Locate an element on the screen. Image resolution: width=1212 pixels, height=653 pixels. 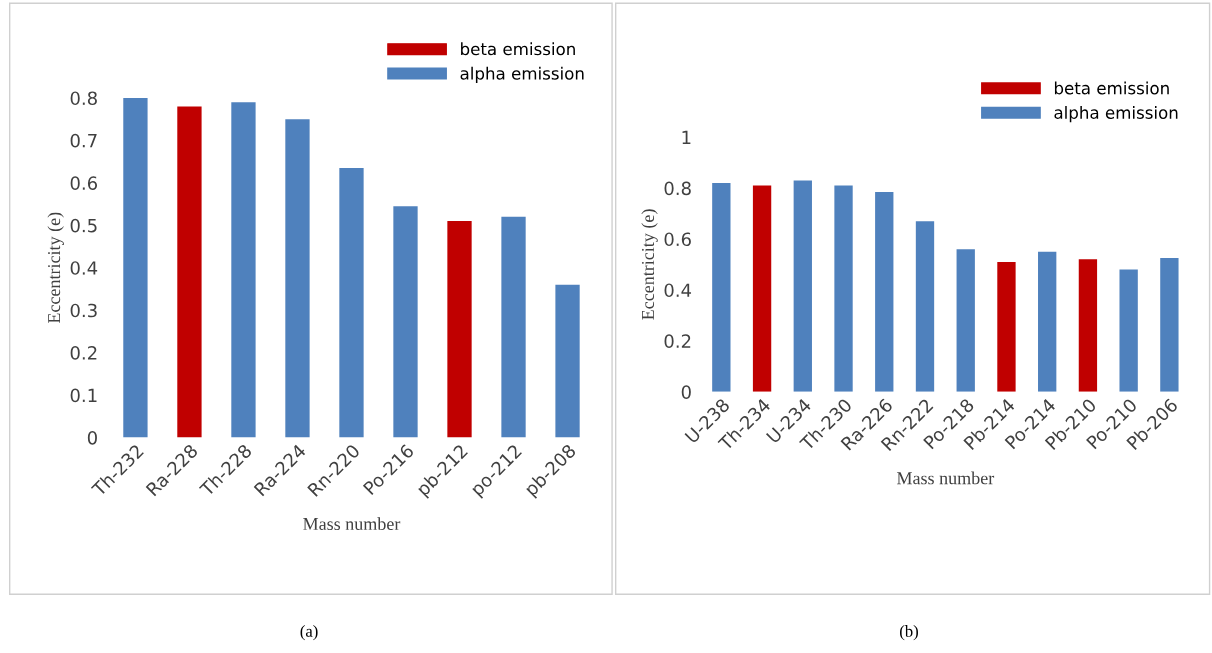
y-tick-label: 0.1 is located at coordinates (83, 395).